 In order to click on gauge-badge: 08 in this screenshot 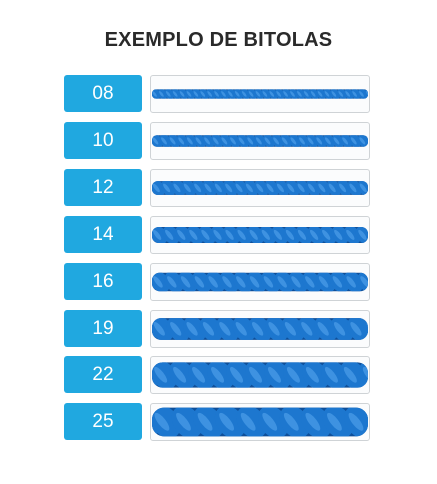, I will do `click(103, 93)`.